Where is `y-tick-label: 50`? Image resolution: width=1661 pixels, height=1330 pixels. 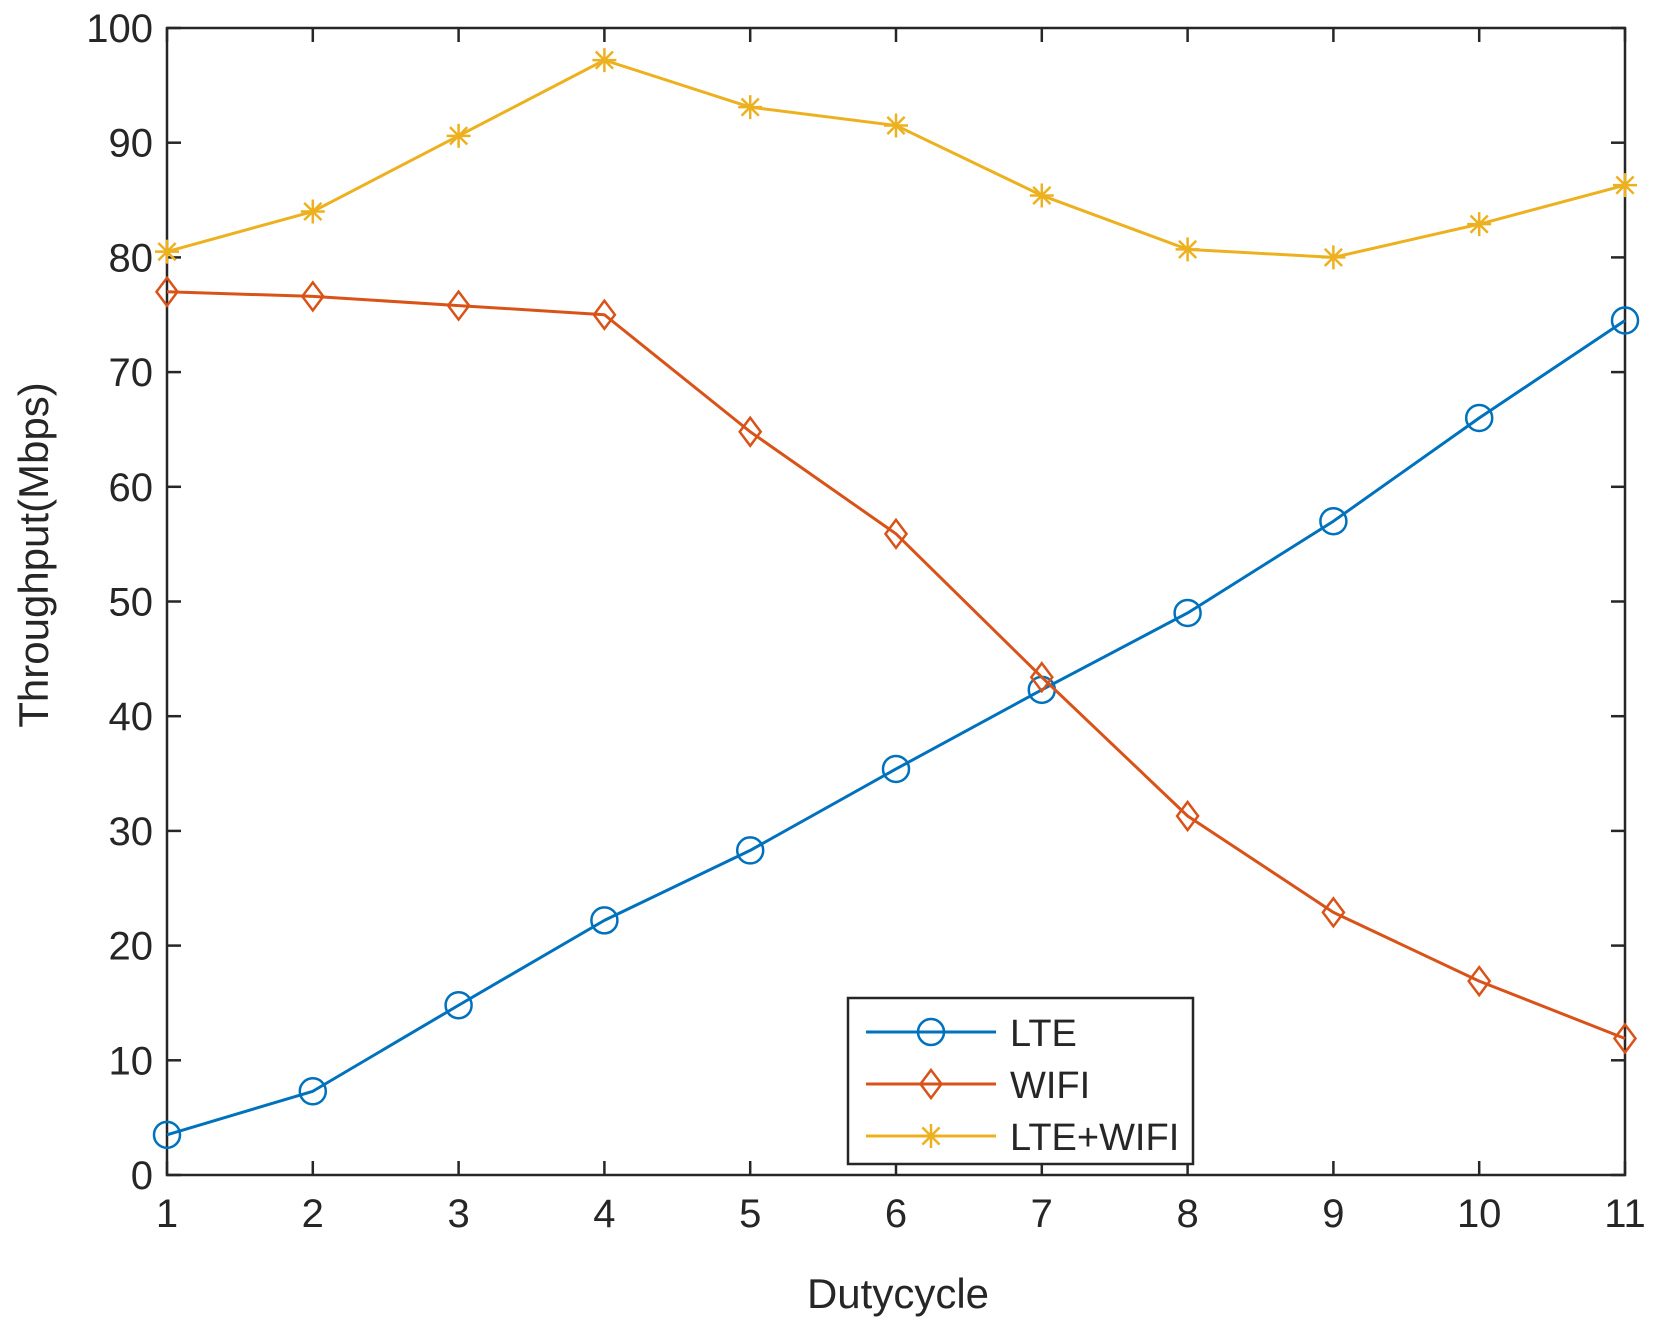 y-tick-label: 50 is located at coordinates (131, 603).